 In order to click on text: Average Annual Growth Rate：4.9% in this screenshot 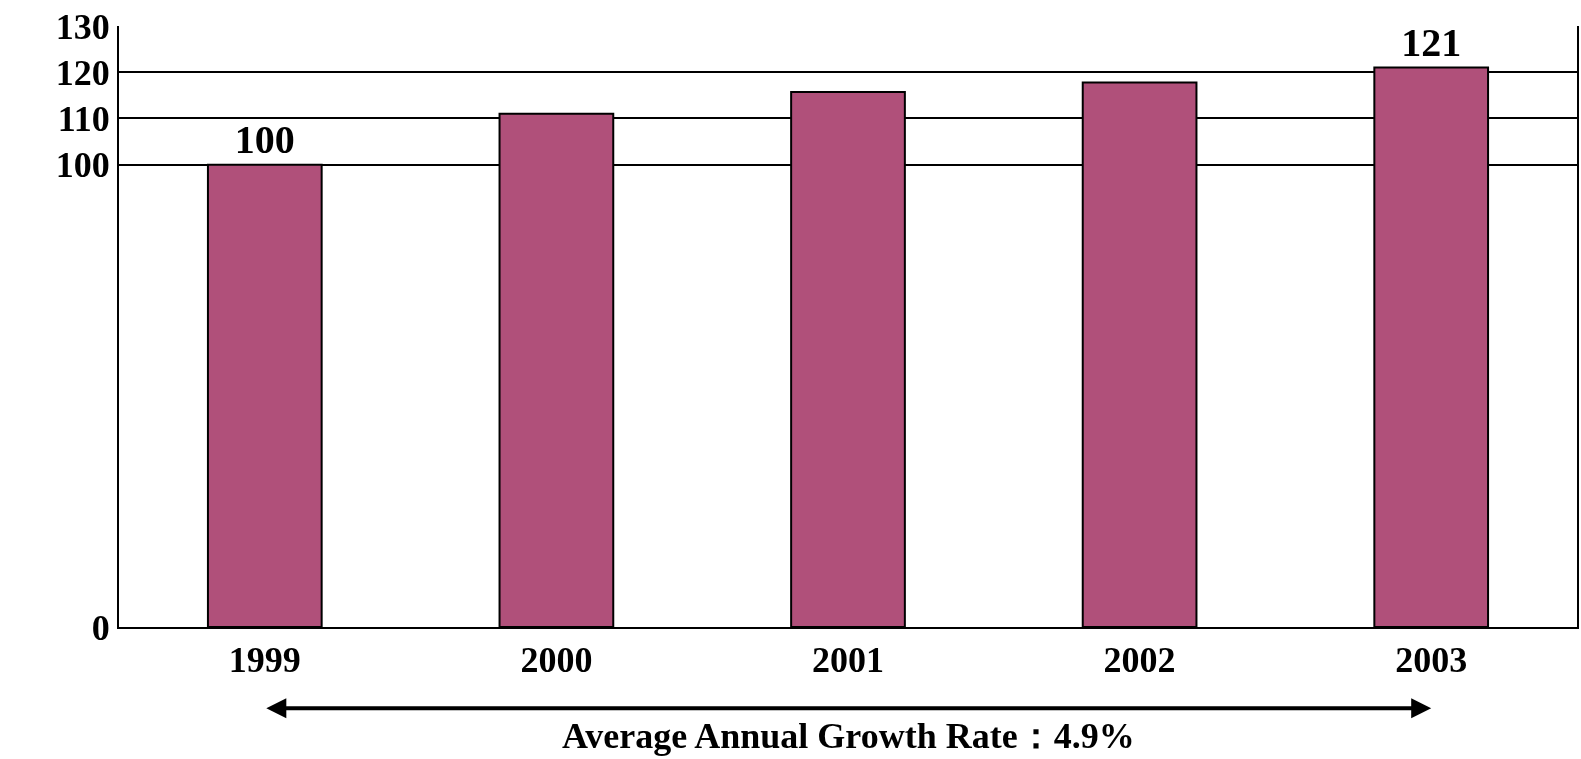, I will do `click(848, 736)`.